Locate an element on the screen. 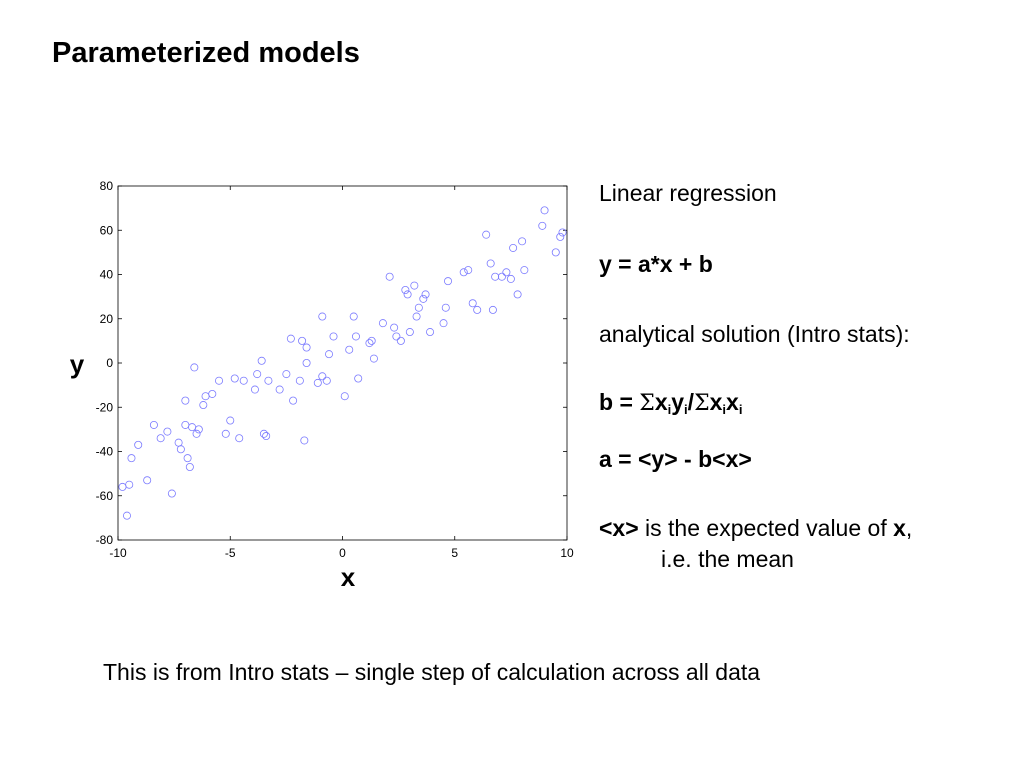 This screenshot has height=768, width=1024. y-tick-label: -40 is located at coordinates (105, 452).